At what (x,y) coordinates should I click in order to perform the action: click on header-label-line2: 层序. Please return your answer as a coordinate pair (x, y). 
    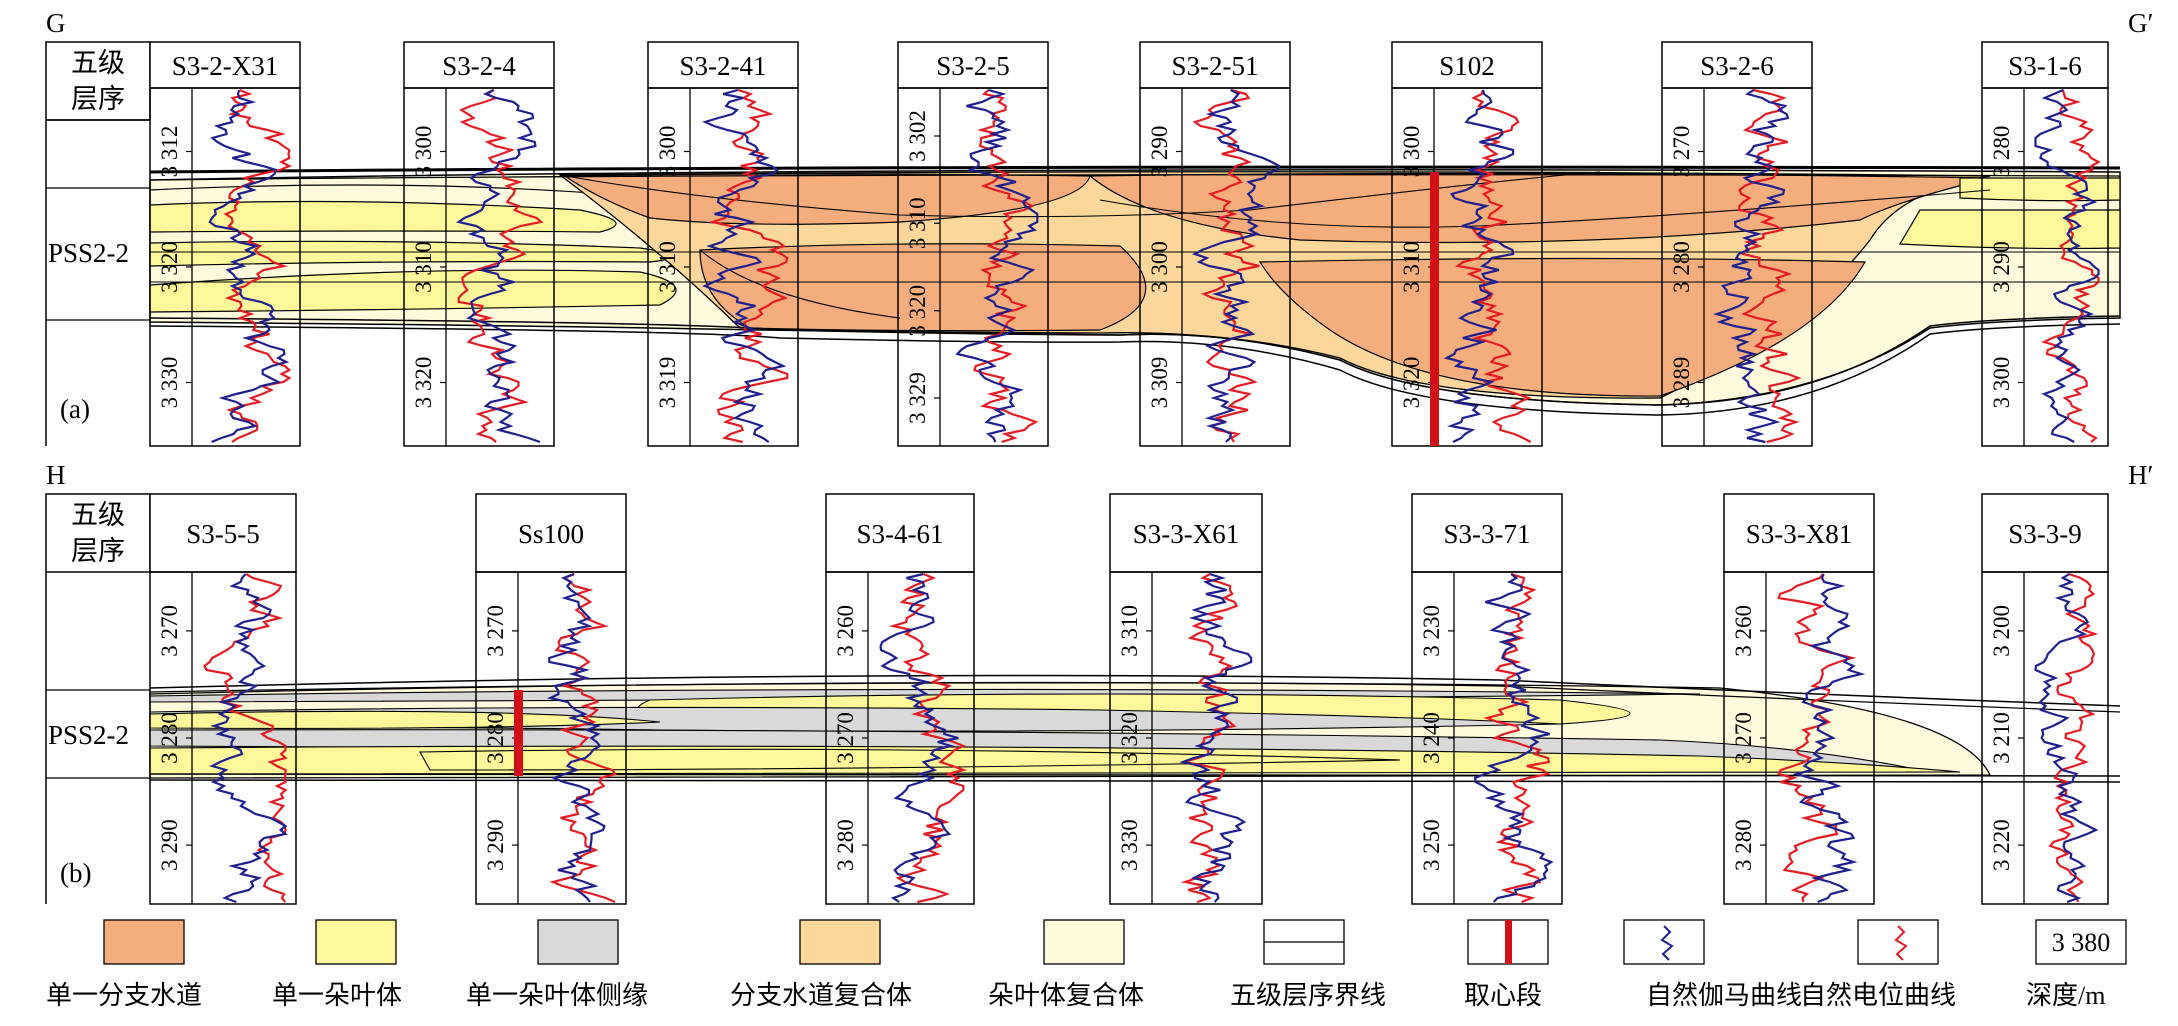
    Looking at the image, I should click on (98, 99).